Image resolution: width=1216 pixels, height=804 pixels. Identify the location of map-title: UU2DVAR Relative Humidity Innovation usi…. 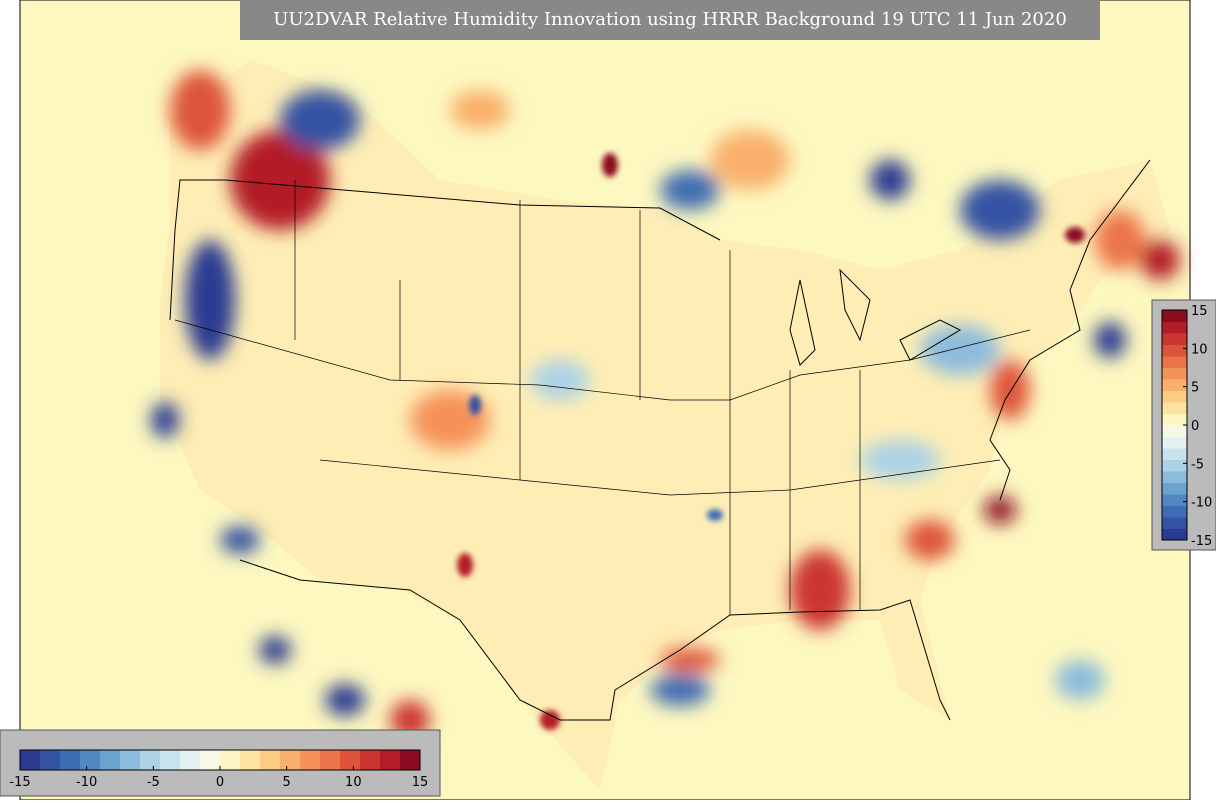
(670, 19).